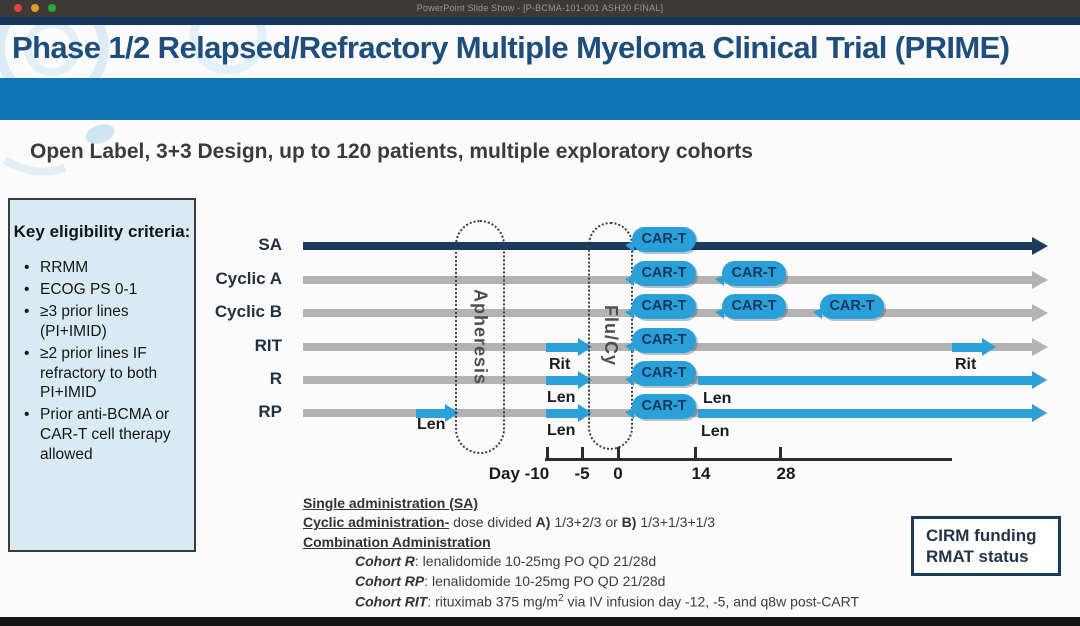 This screenshot has width=1080, height=626. What do you see at coordinates (540, 621) in the screenshot?
I see `window-bottom-edge` at bounding box center [540, 621].